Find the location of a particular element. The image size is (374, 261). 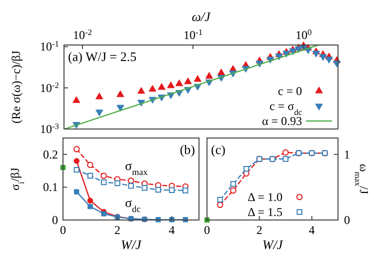

legend-label: c = σ$_{dc}$ is located at coordinates (286, 107).